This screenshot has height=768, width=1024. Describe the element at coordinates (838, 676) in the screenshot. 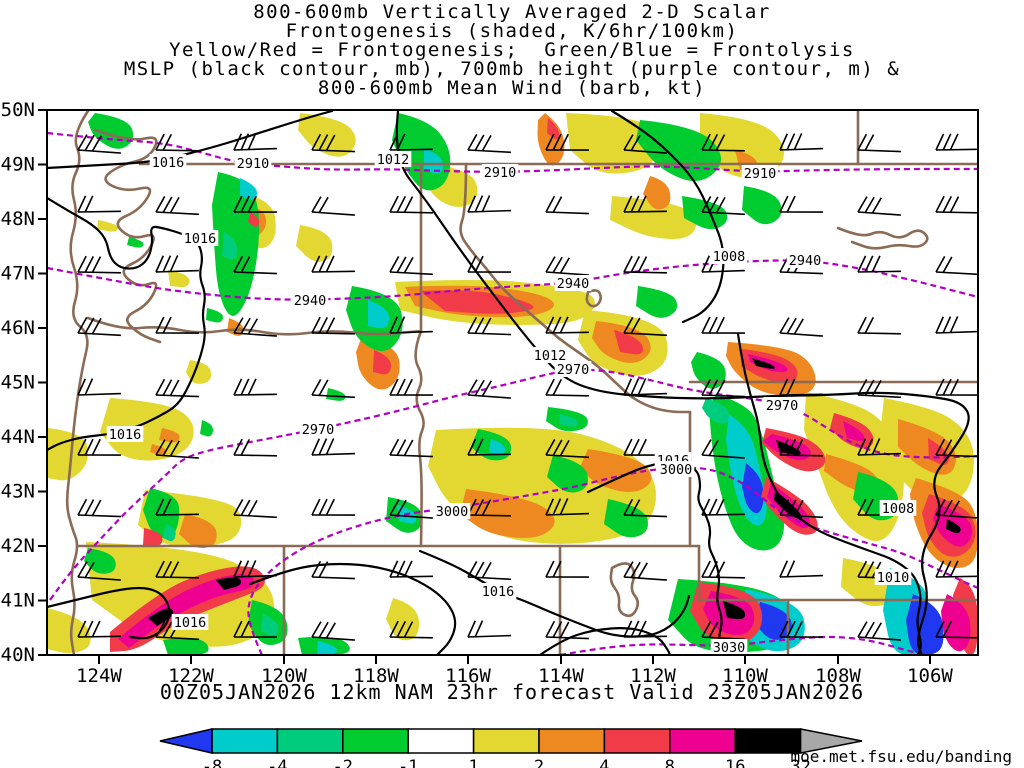

I see `lon-tick-label: 108W` at that location.